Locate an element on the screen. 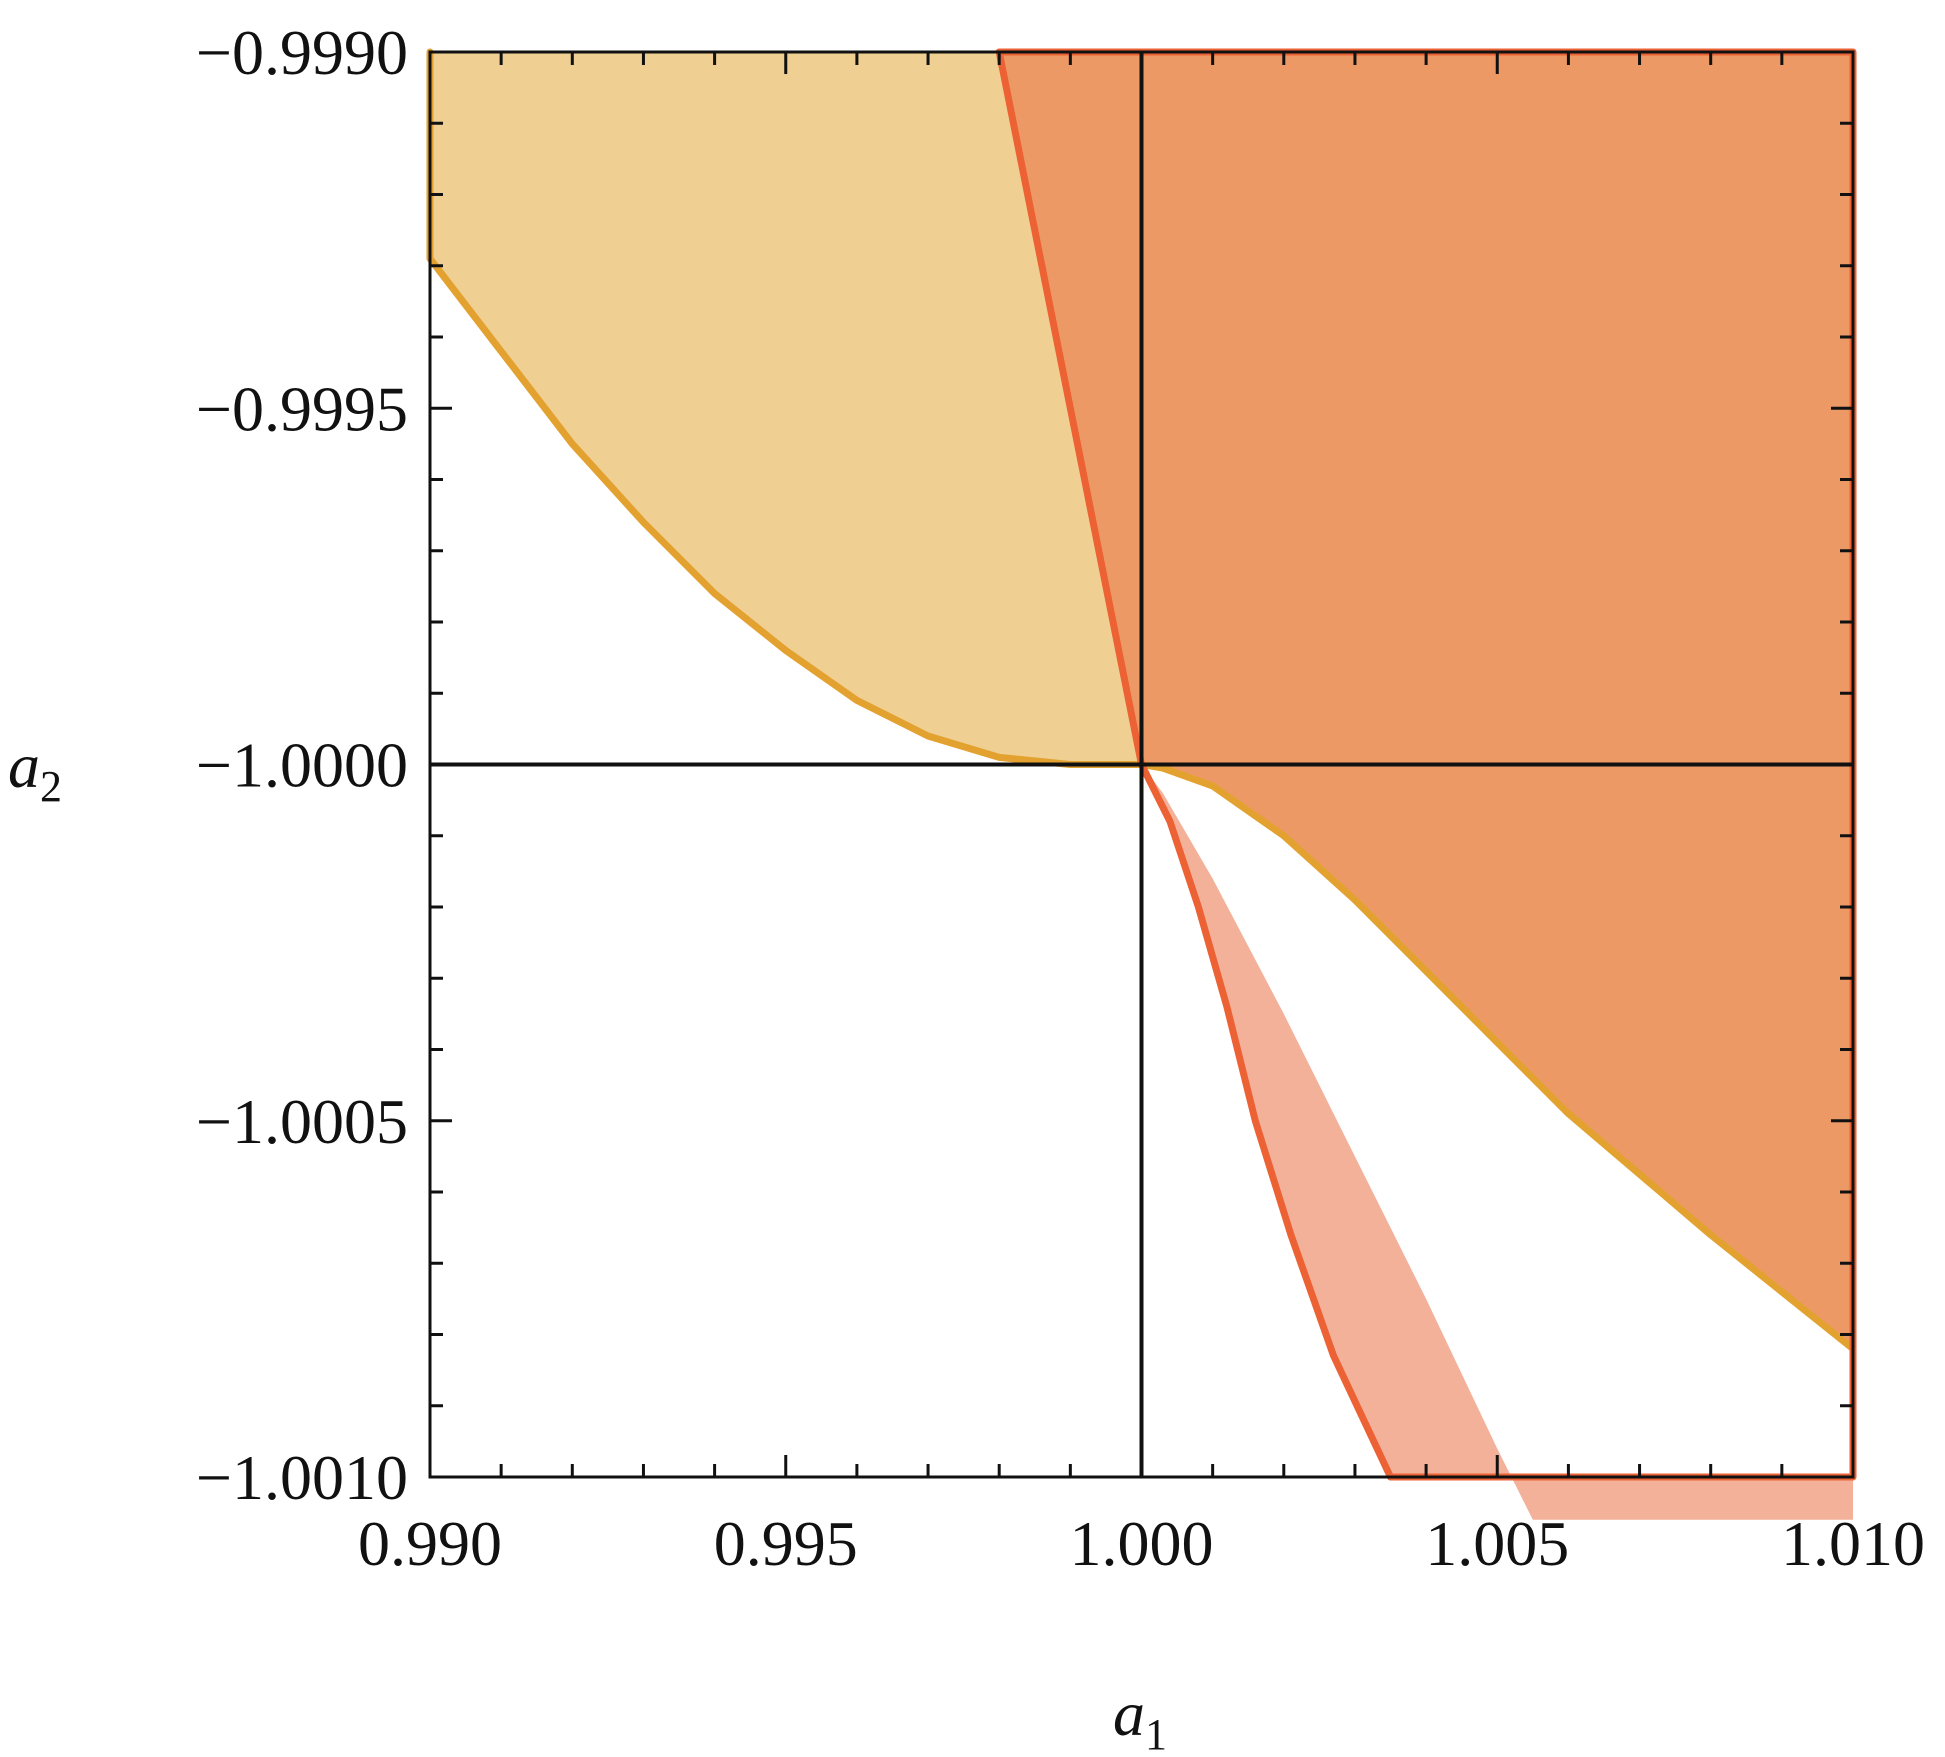 The image size is (1945, 1757). x-tick-label: 1.000 is located at coordinates (1142, 1543).